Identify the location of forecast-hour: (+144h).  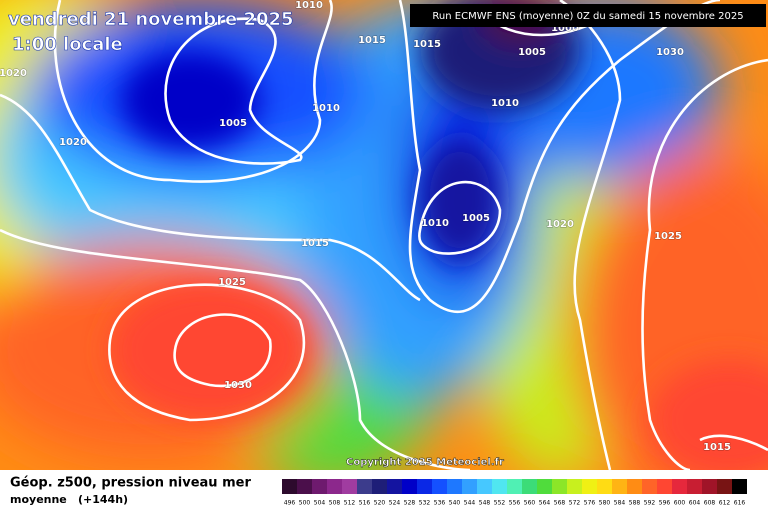
(103, 499).